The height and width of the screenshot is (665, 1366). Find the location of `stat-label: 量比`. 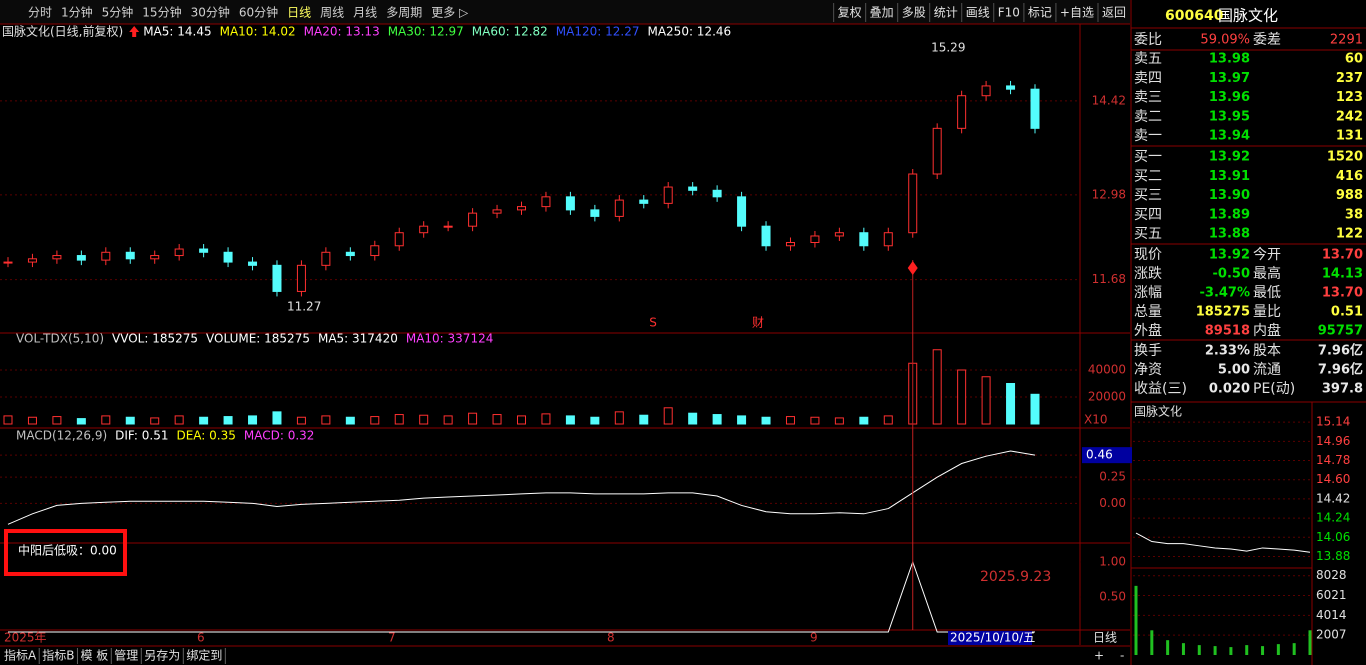

stat-label: 量比 is located at coordinates (1267, 312).